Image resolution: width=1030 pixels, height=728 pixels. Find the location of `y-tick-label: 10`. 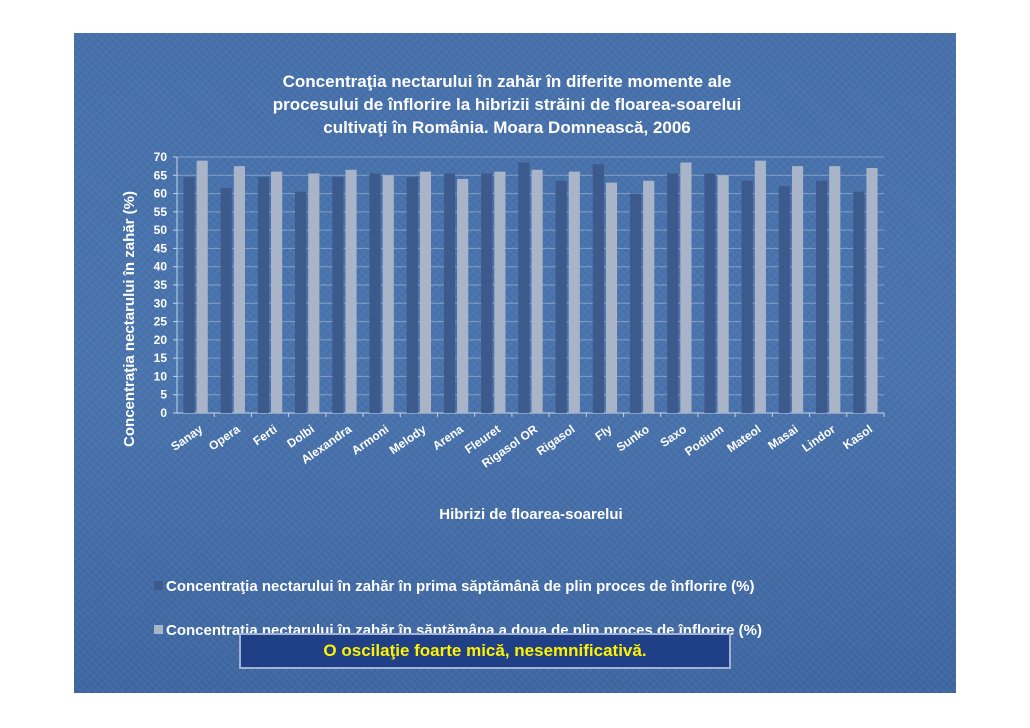

y-tick-label: 10 is located at coordinates (161, 376).